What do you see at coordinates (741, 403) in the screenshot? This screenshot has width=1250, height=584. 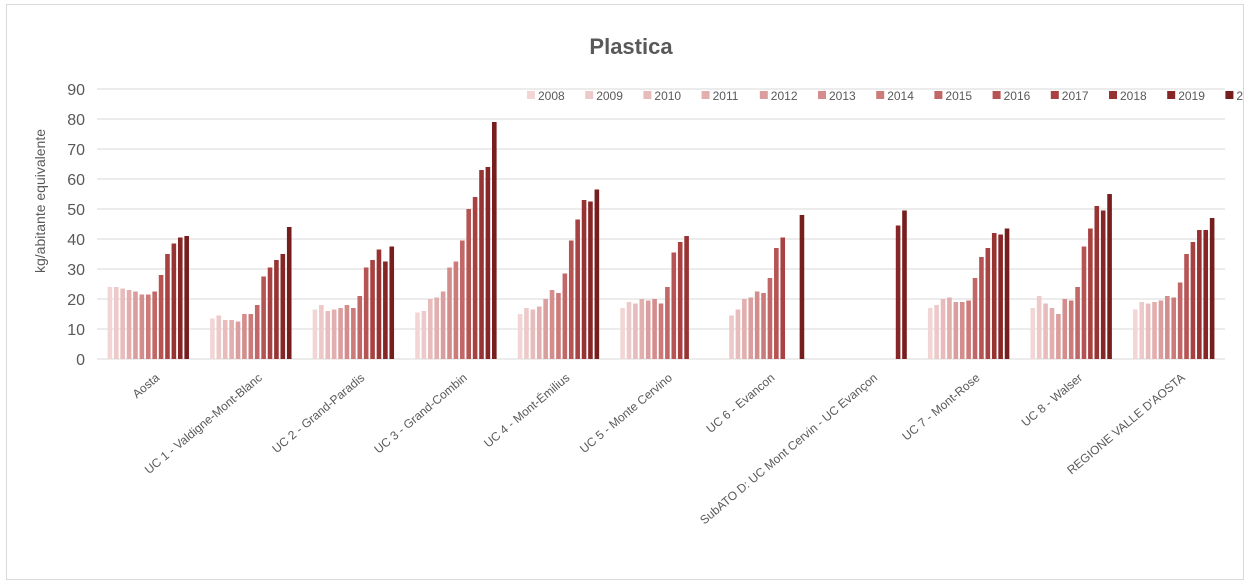 I see `category-label: UC 6 - Evancon` at bounding box center [741, 403].